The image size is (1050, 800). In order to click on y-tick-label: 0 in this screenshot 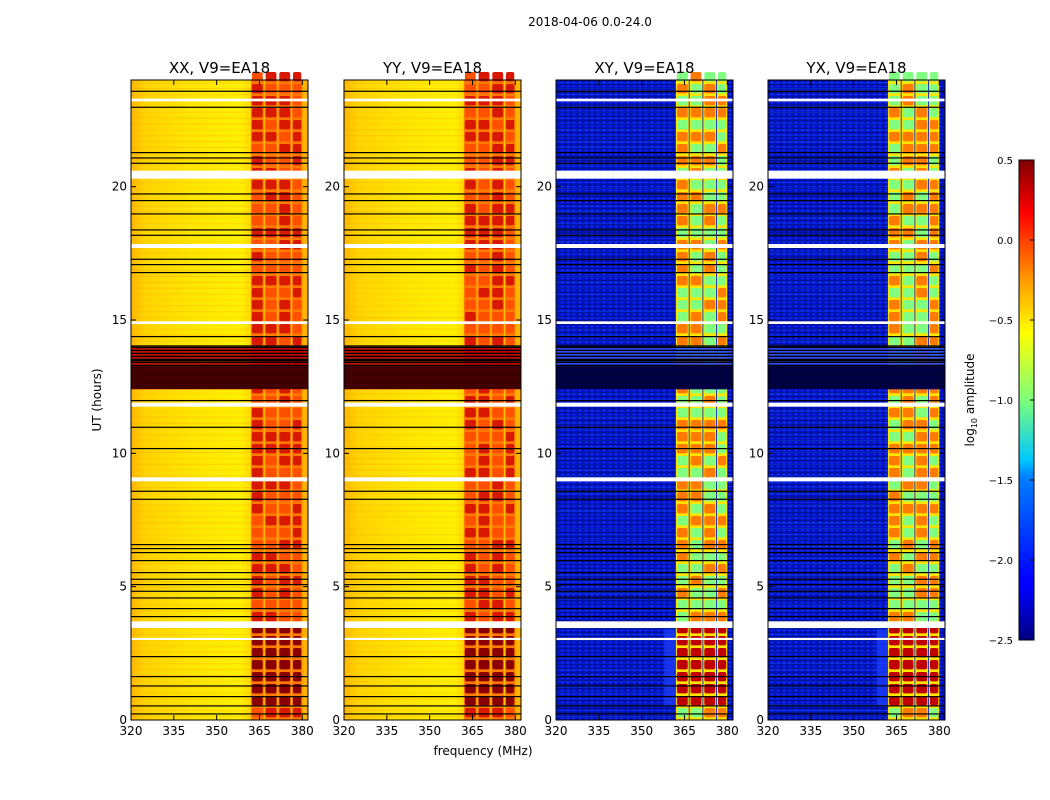, I will do `click(123, 720)`.